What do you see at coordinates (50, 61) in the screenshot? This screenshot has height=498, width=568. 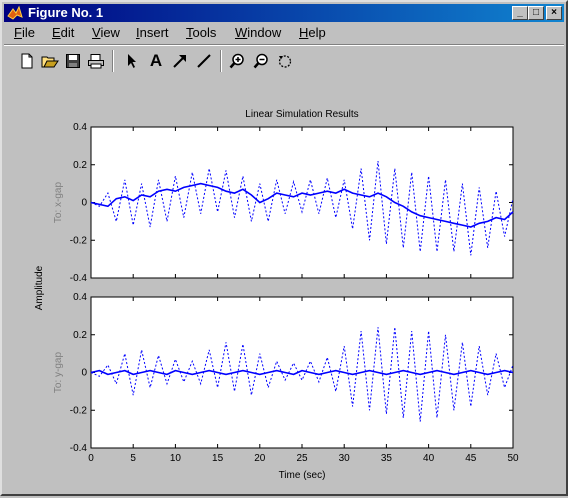 I see `open-file-icon` at bounding box center [50, 61].